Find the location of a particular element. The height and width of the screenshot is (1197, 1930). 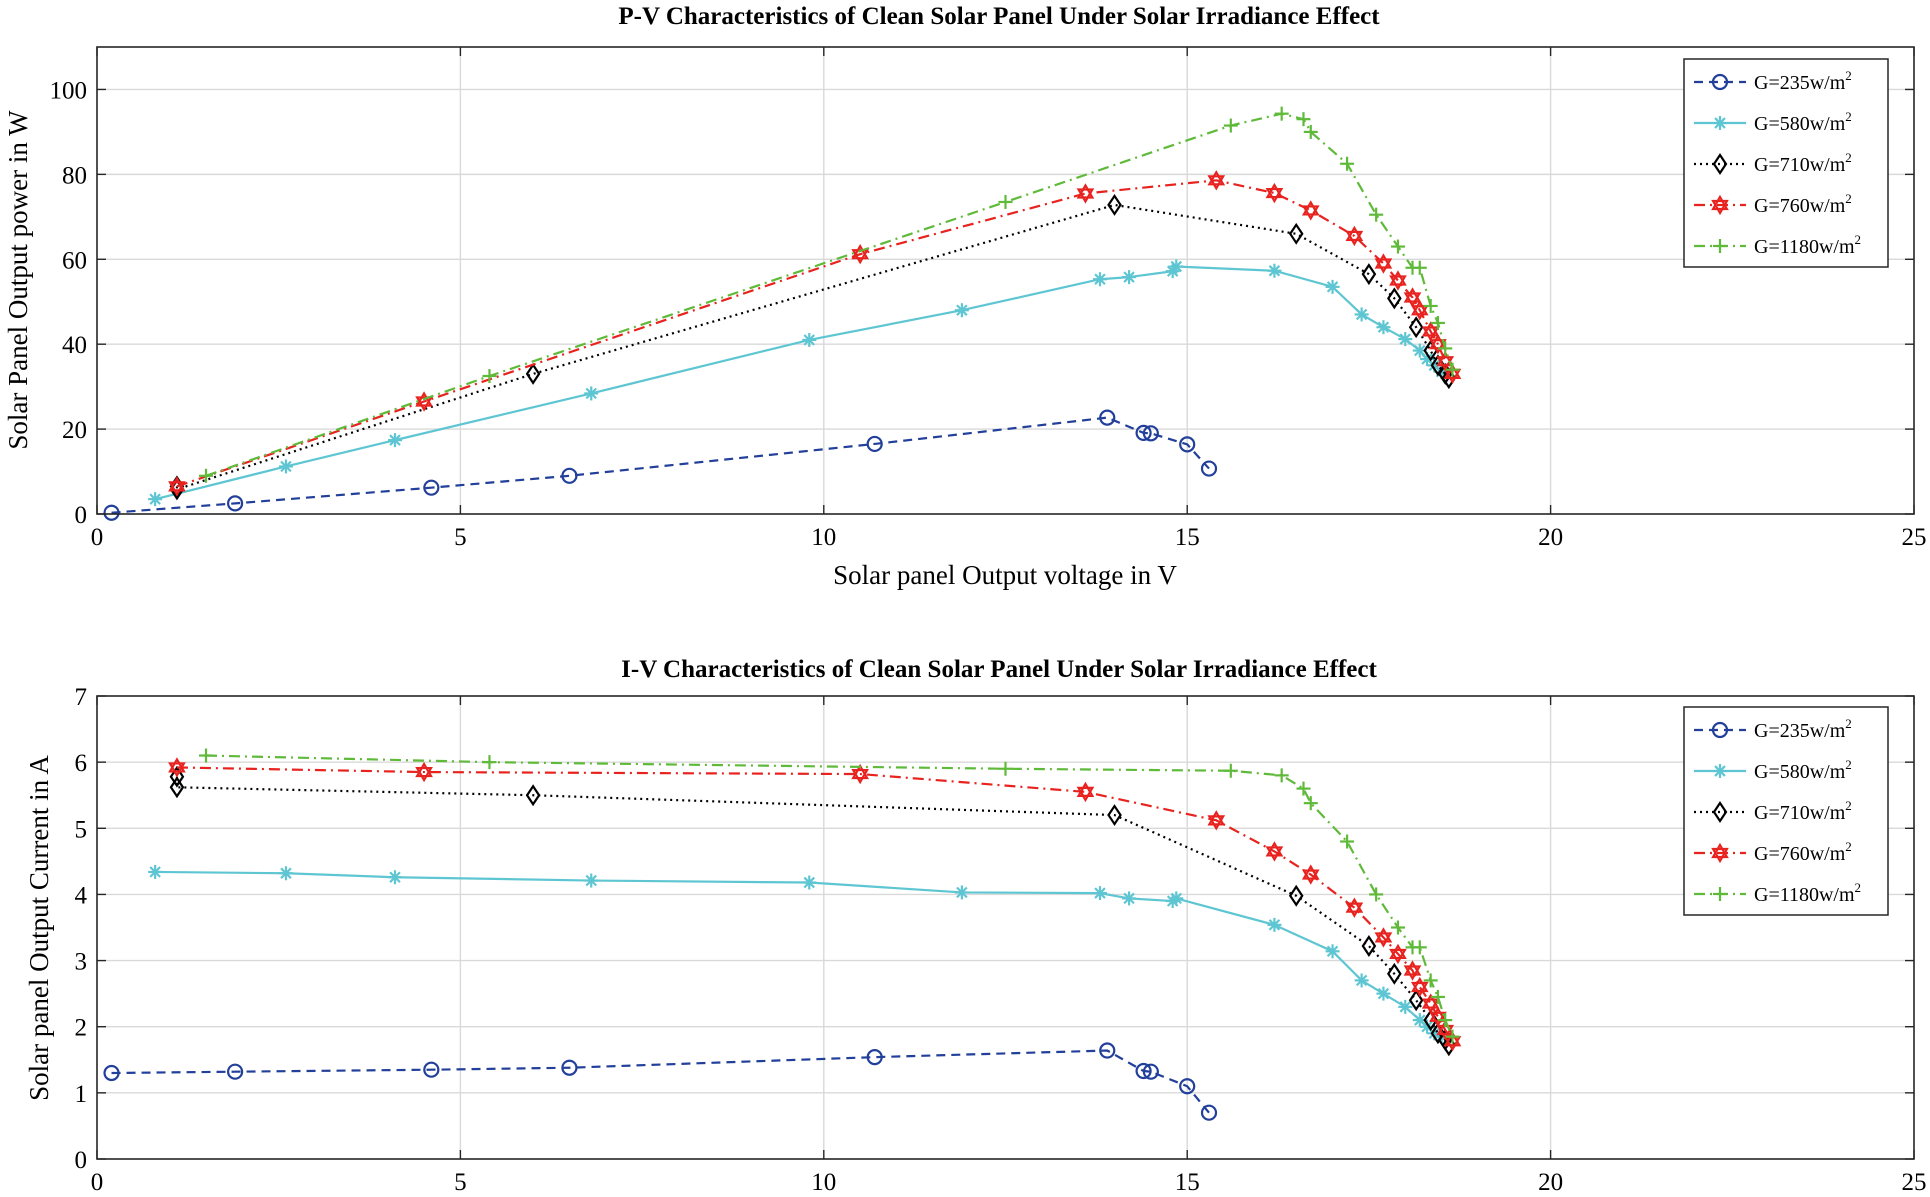

pv-legend-marker-G760 is located at coordinates (1720, 205).